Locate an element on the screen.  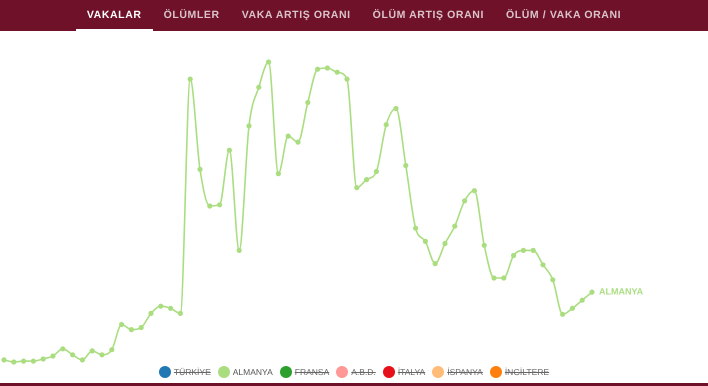
text: VAKALAR is located at coordinates (114, 15).